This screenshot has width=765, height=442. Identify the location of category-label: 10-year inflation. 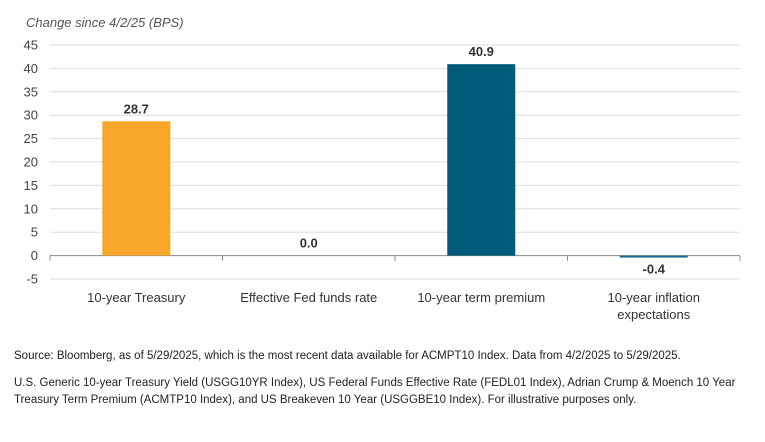
(654, 297).